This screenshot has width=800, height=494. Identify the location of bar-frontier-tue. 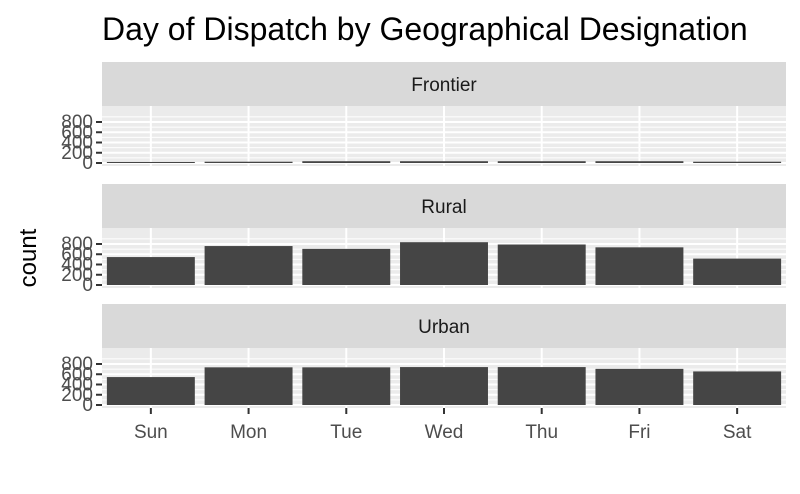
(346, 162).